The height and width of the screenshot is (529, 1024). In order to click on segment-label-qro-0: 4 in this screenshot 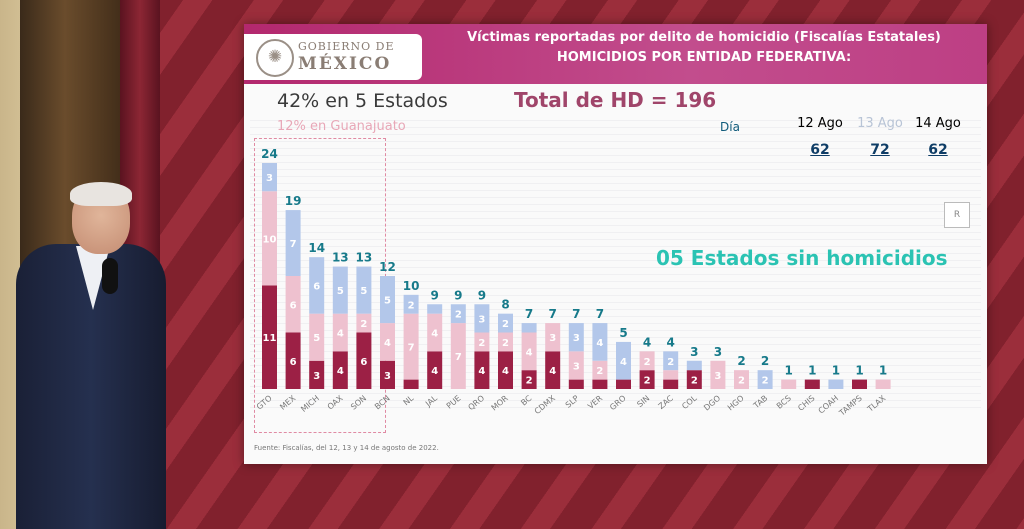, I will do `click(481, 371)`.